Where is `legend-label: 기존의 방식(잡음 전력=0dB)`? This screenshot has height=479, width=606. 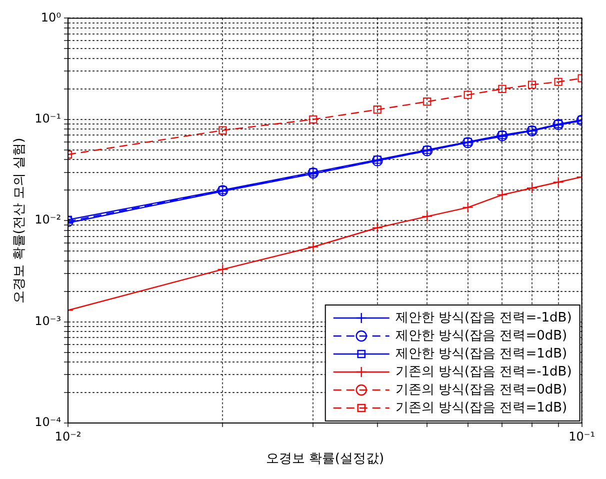 legend-label: 기존의 방식(잡음 전력=0dB) is located at coordinates (481, 390).